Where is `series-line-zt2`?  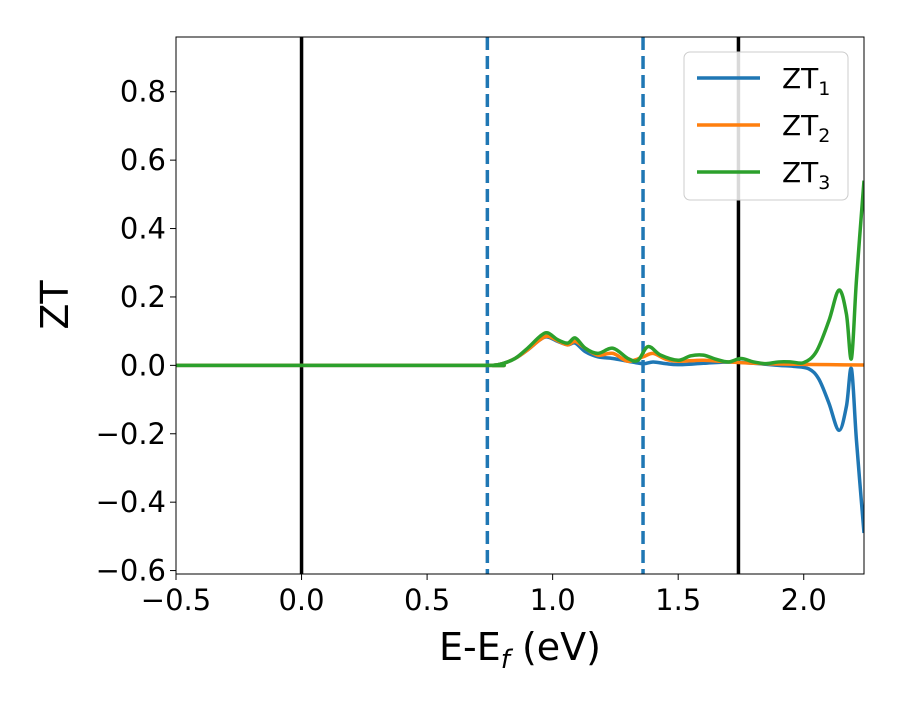 series-line-zt2 is located at coordinates (520, 351).